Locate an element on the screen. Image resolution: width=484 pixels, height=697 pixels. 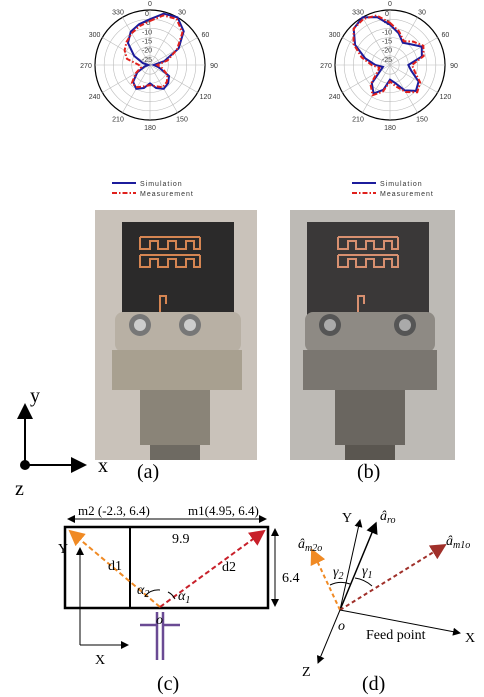
label-height: 6.4 is located at coordinates (291, 578).